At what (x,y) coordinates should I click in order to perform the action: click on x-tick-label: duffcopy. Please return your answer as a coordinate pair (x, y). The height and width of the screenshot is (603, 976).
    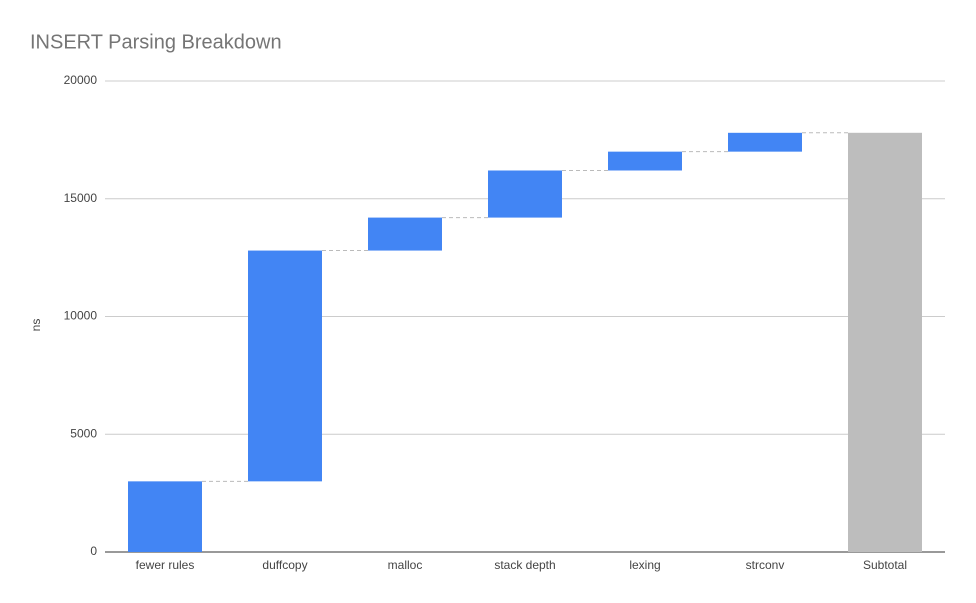
    Looking at the image, I should click on (284, 565).